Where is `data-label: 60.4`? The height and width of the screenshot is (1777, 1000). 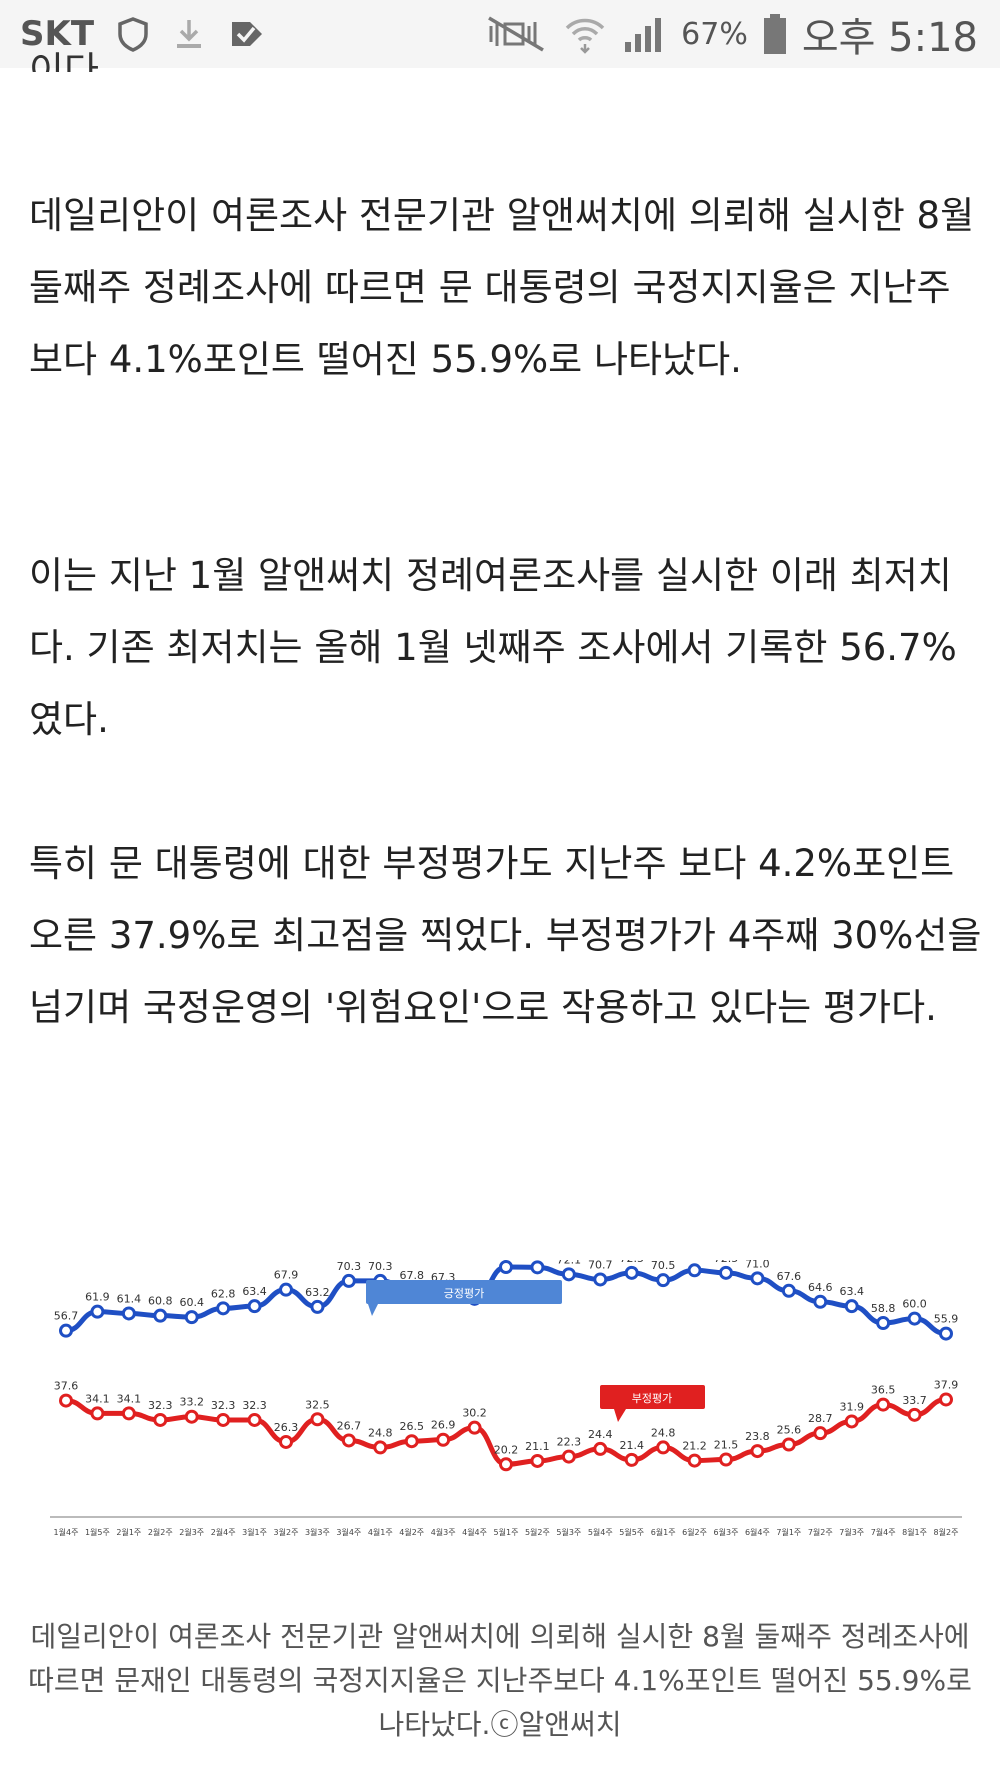
data-label: 60.4 is located at coordinates (191, 1302).